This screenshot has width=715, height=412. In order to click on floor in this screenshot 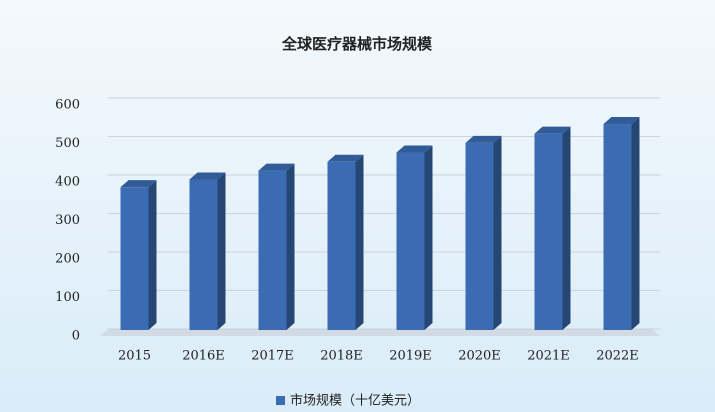, I will do `click(380, 332)`.